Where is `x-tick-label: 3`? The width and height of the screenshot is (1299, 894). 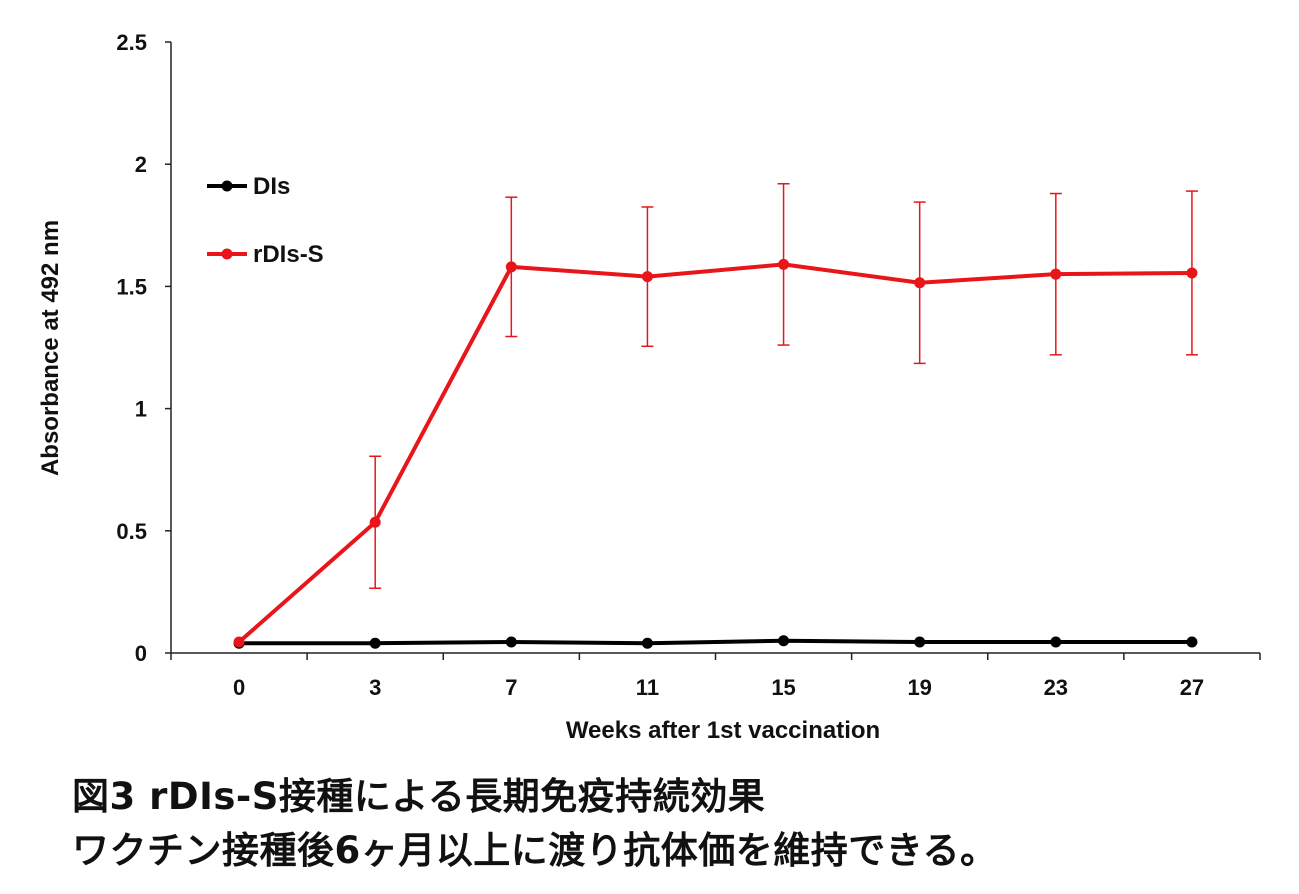
x-tick-label: 3 is located at coordinates (375, 687).